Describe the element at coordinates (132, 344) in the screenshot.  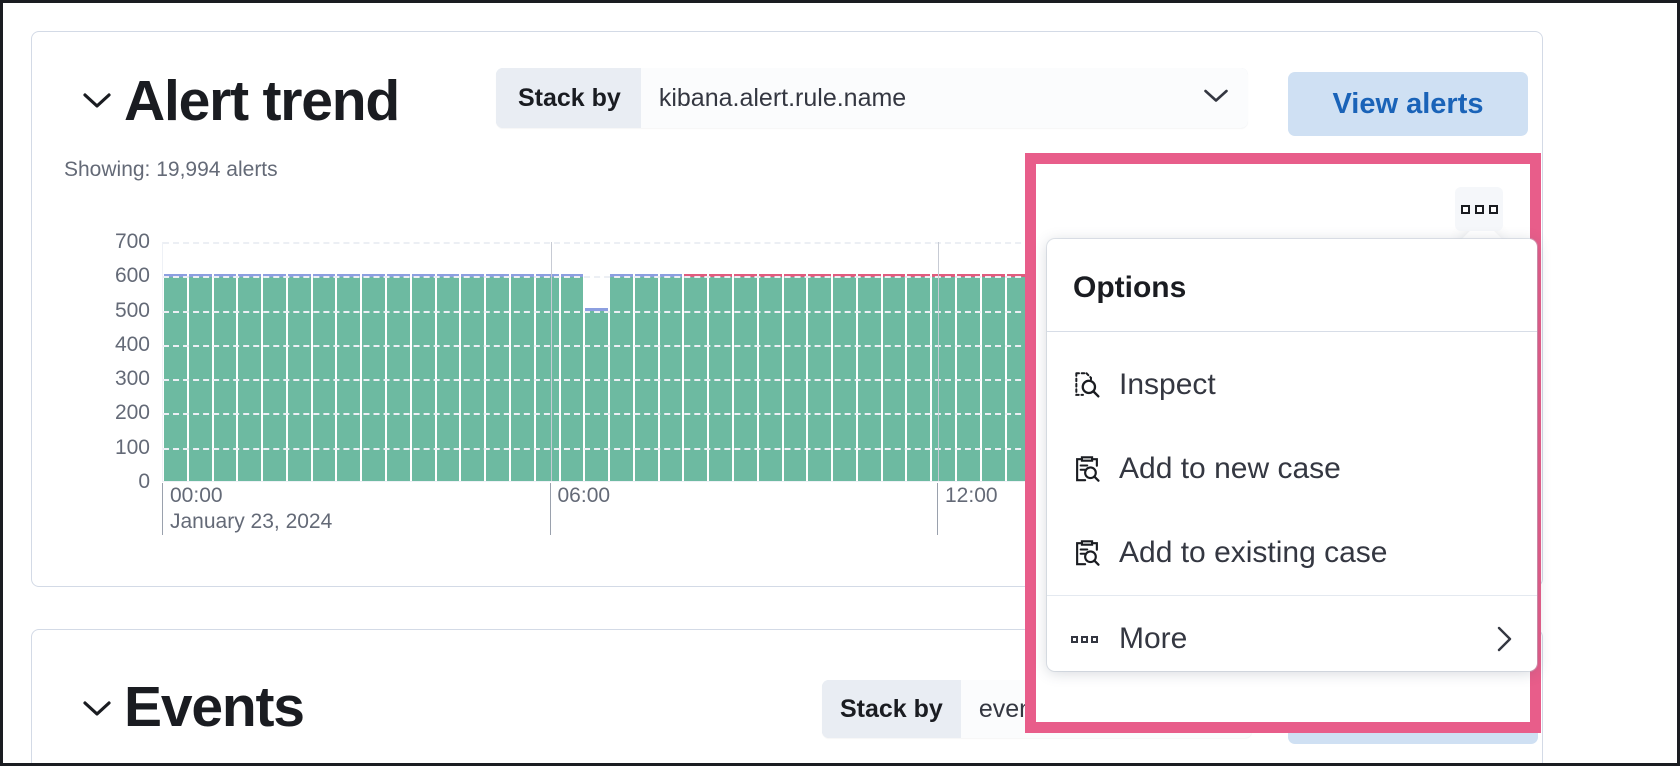
I see `y-axis-tick: 400` at that location.